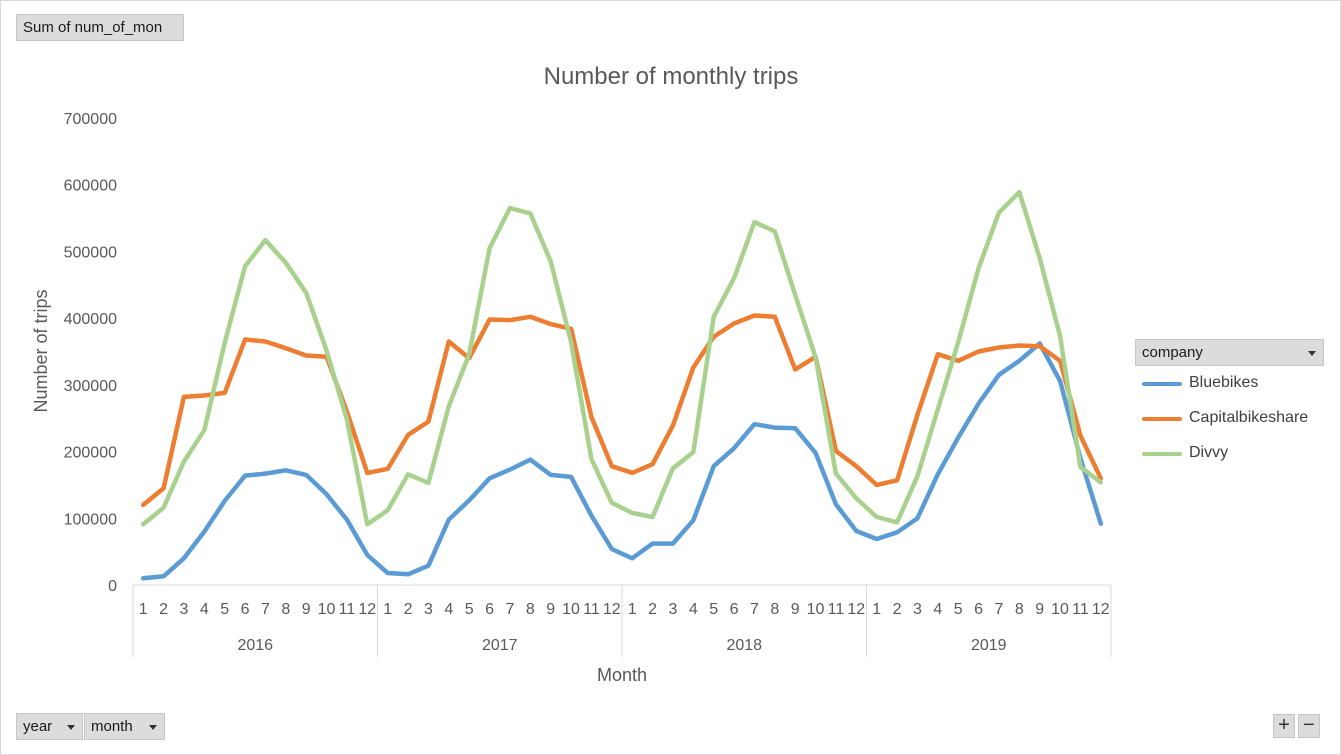  I want to click on y-tick-label: 0, so click(112, 586).